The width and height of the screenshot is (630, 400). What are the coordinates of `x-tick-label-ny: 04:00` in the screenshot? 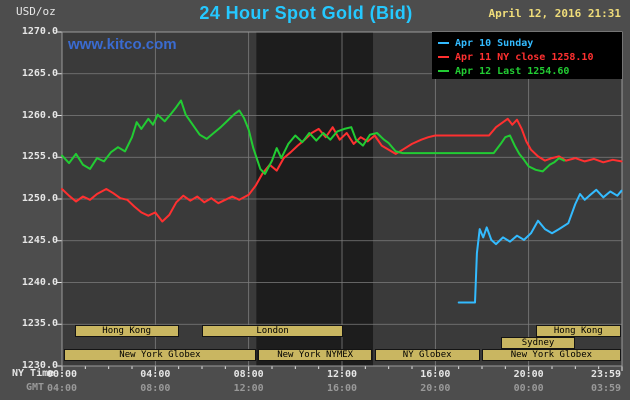 It's located at (155, 374).